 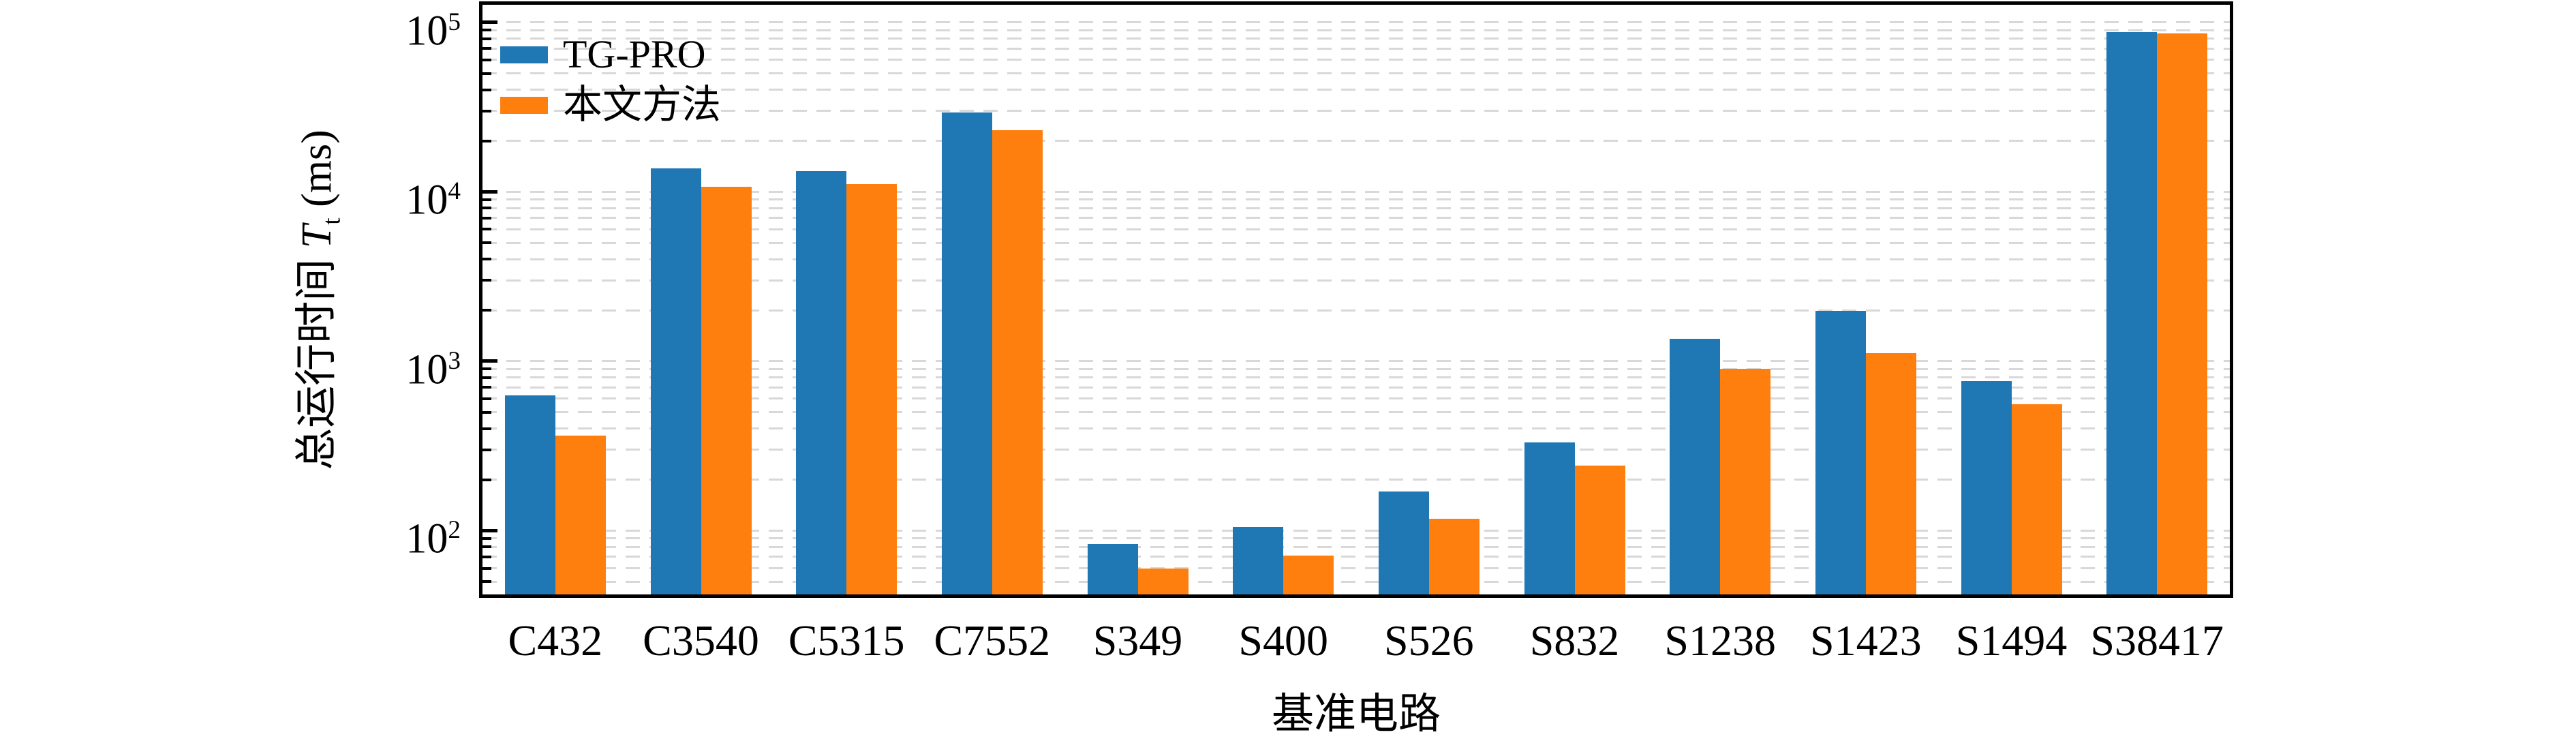 I want to click on y-tick-exponent: 4, so click(x=454, y=191).